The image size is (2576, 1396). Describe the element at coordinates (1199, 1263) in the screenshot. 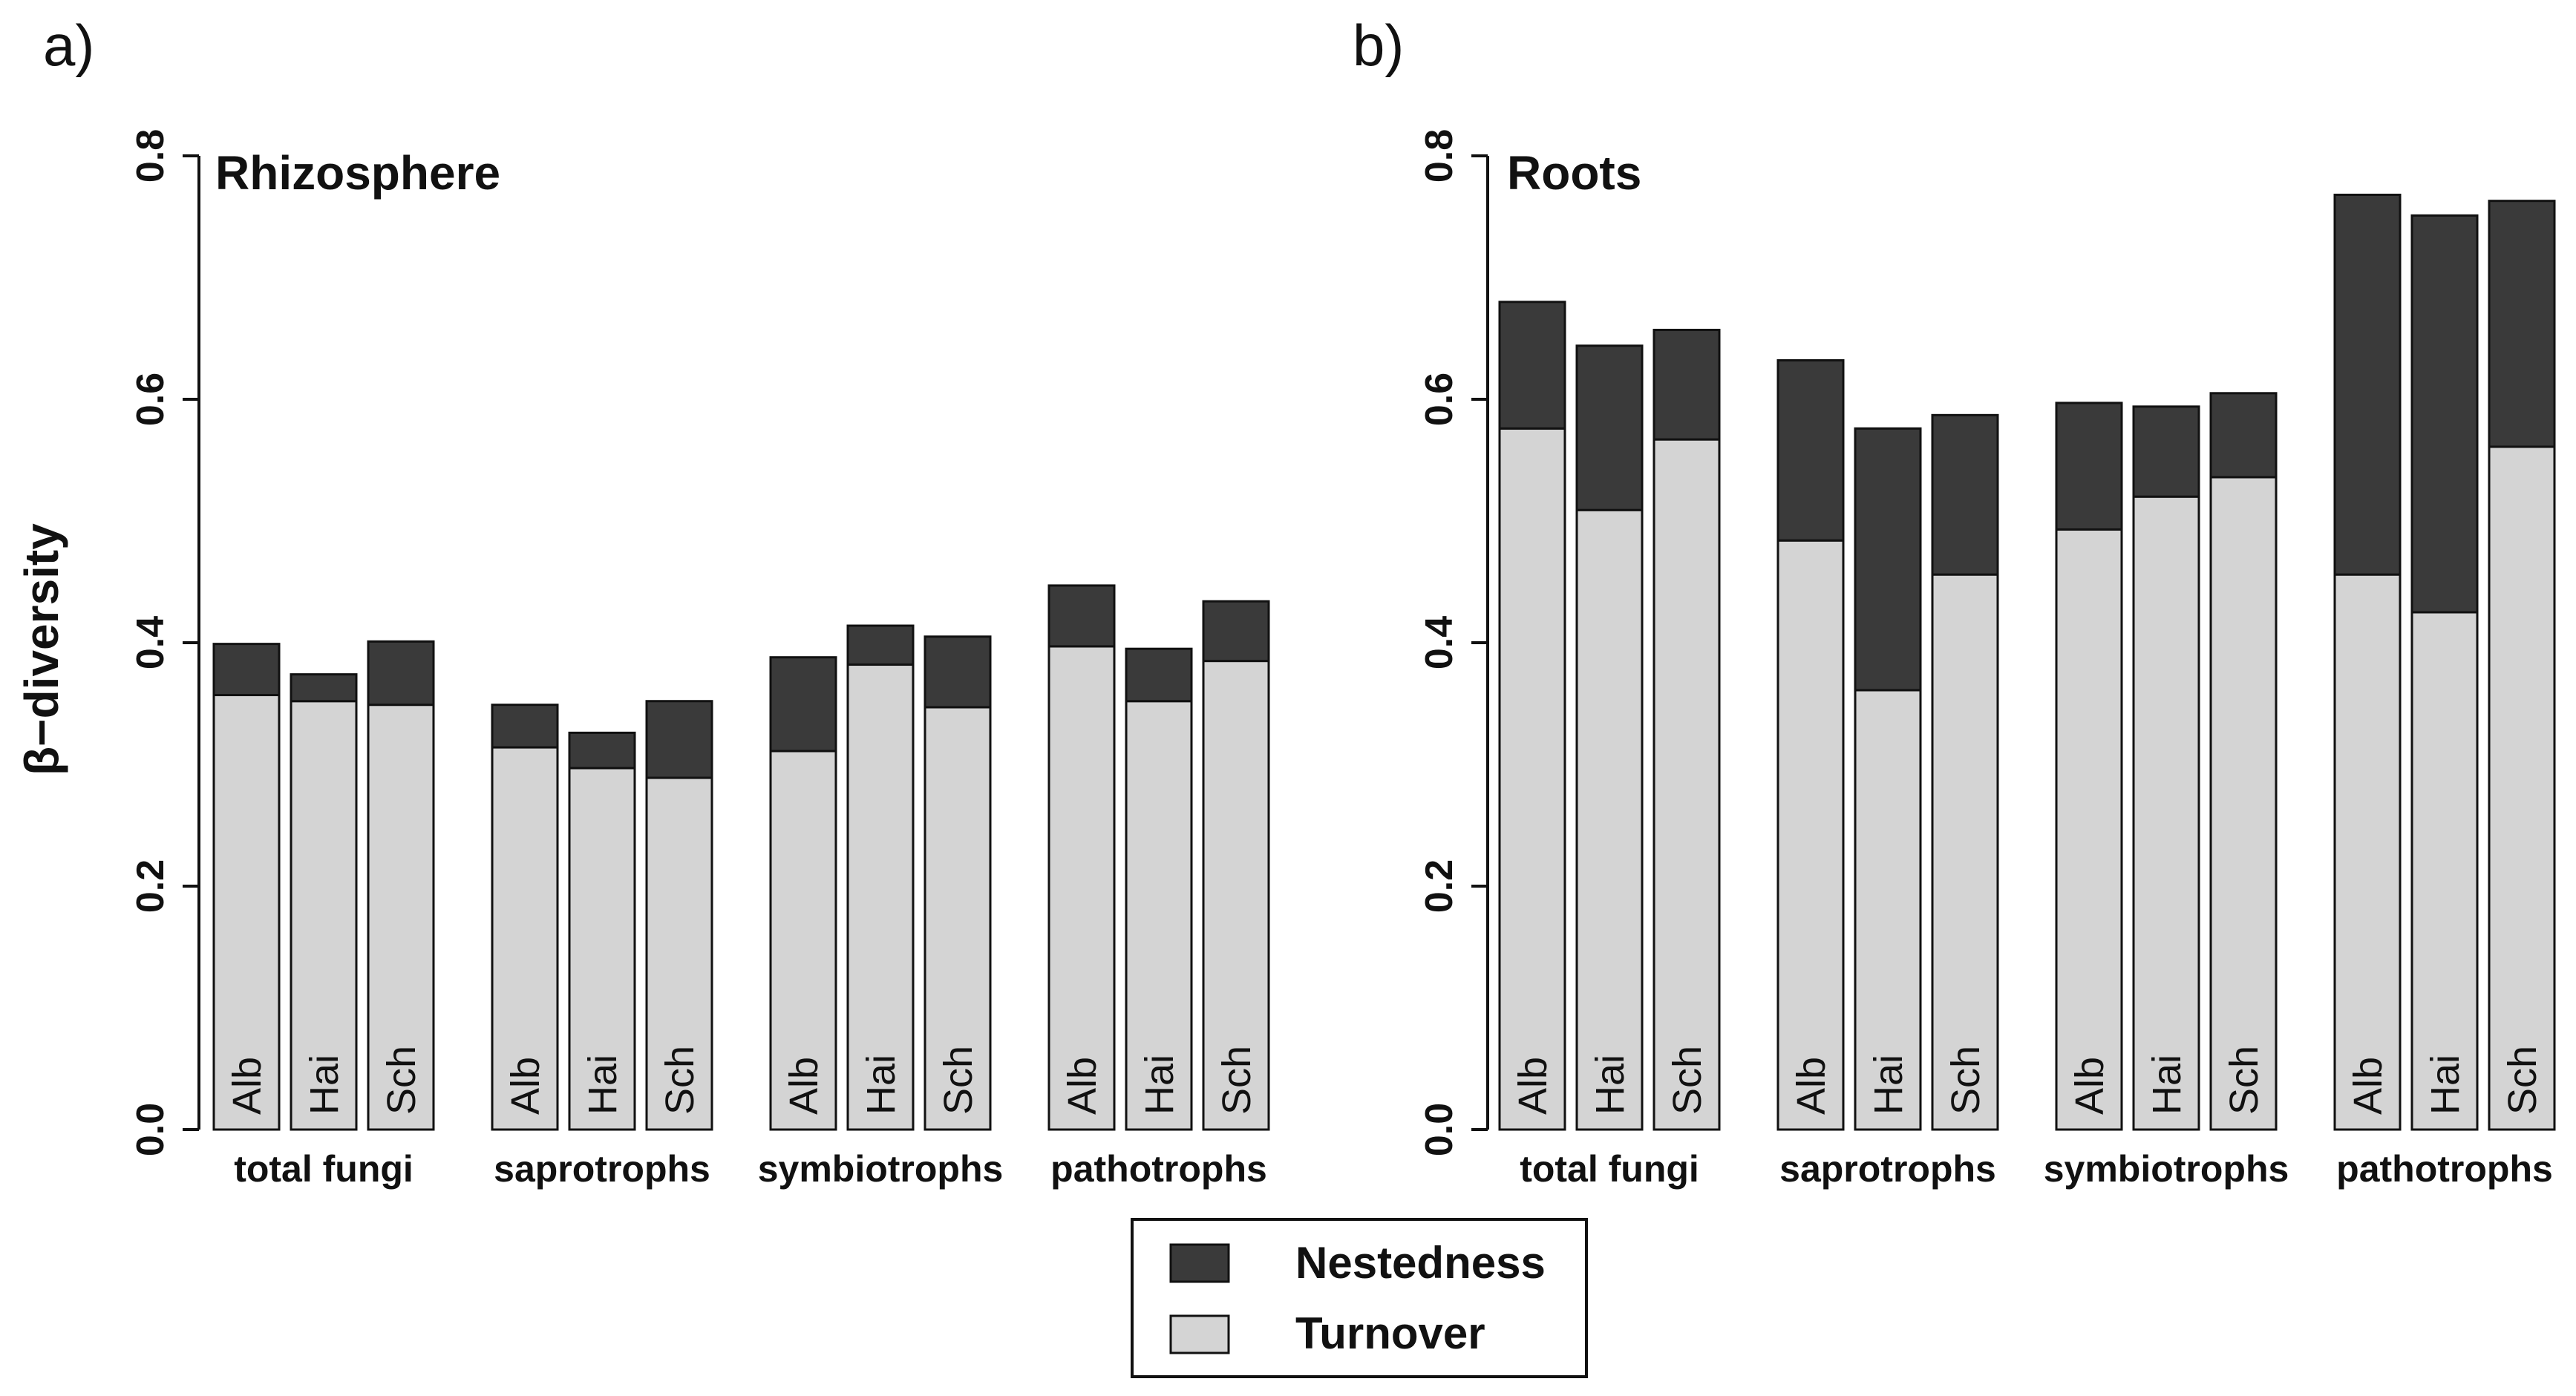

I see `legend-swatch-nestedness` at that location.